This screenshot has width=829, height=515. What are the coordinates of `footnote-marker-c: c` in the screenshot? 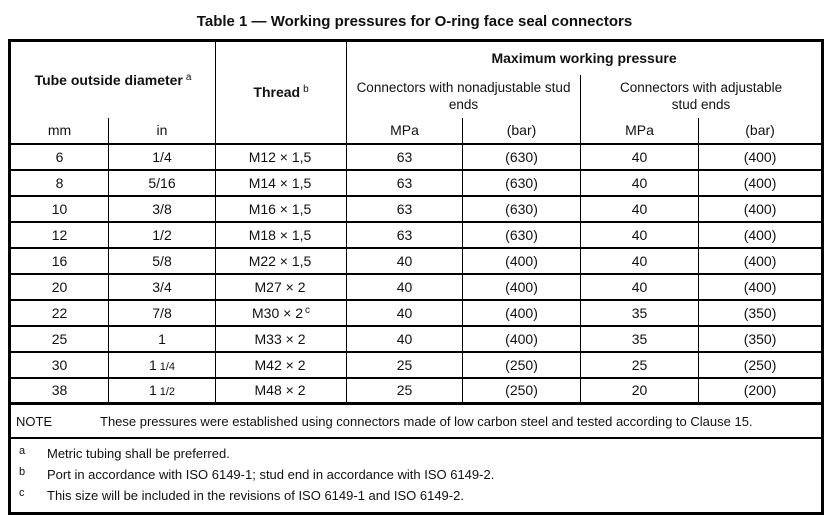 It's located at (307, 310).